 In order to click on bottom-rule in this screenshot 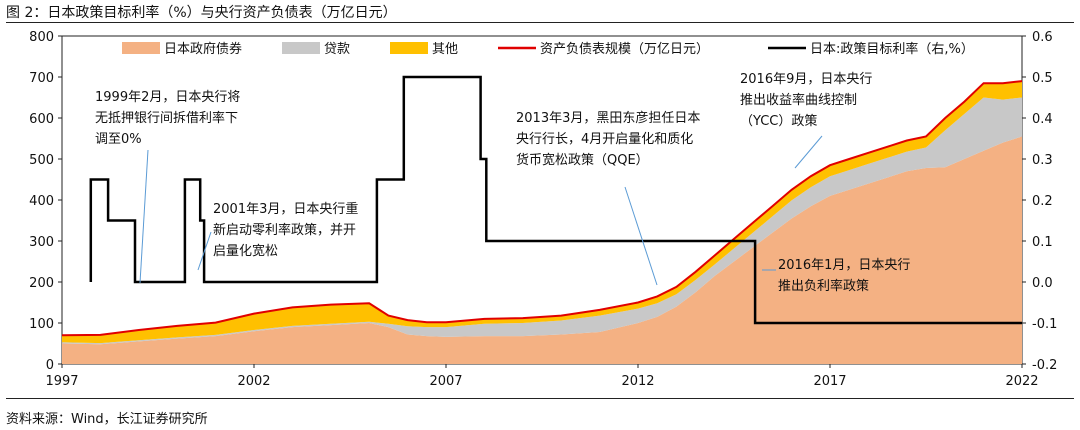, I will do `click(540, 398)`.